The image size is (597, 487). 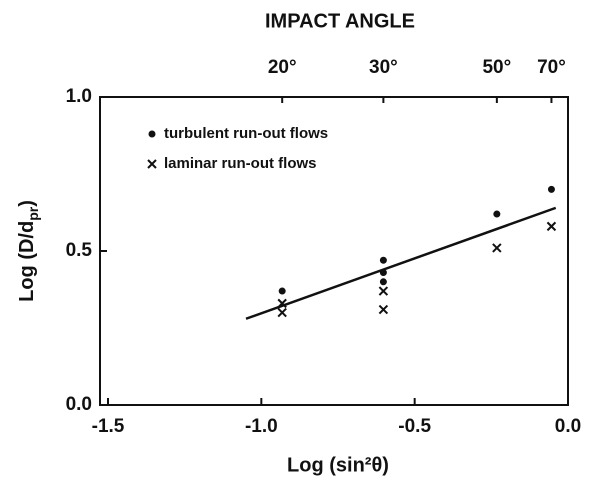 I want to click on y-tick-label: 0.0, so click(x=79, y=404).